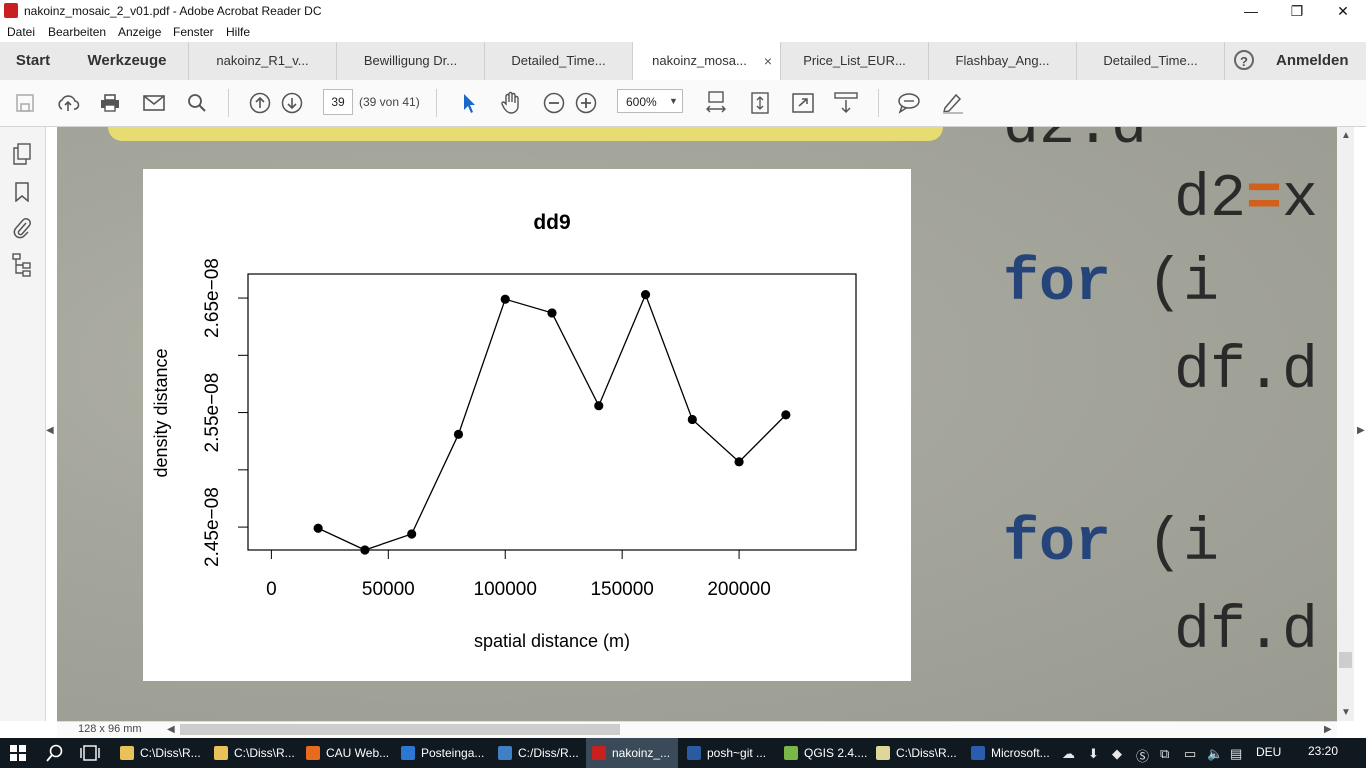 The image size is (1366, 768). Describe the element at coordinates (90, 754) in the screenshot. I see `task-view-icon` at that location.